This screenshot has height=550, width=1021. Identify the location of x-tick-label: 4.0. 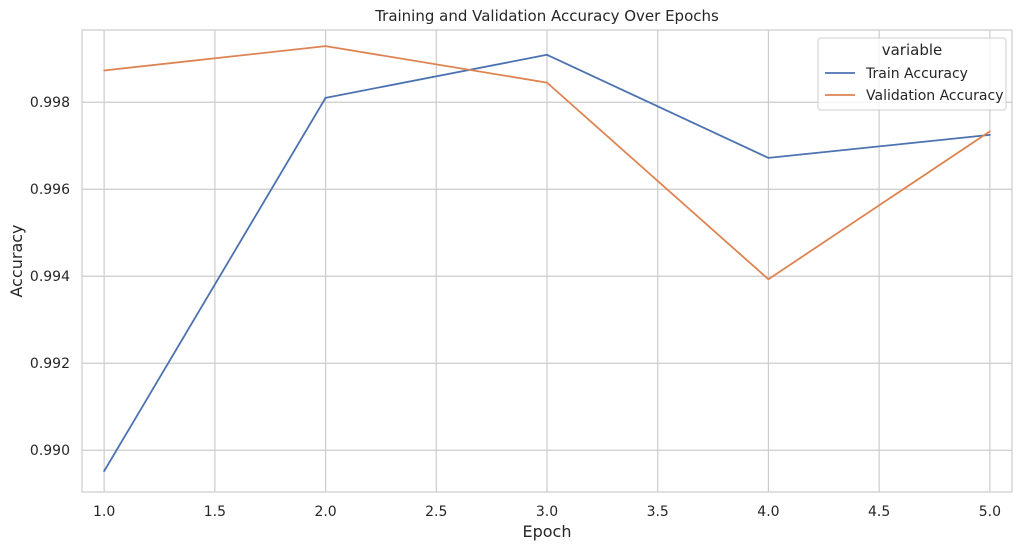
(768, 512).